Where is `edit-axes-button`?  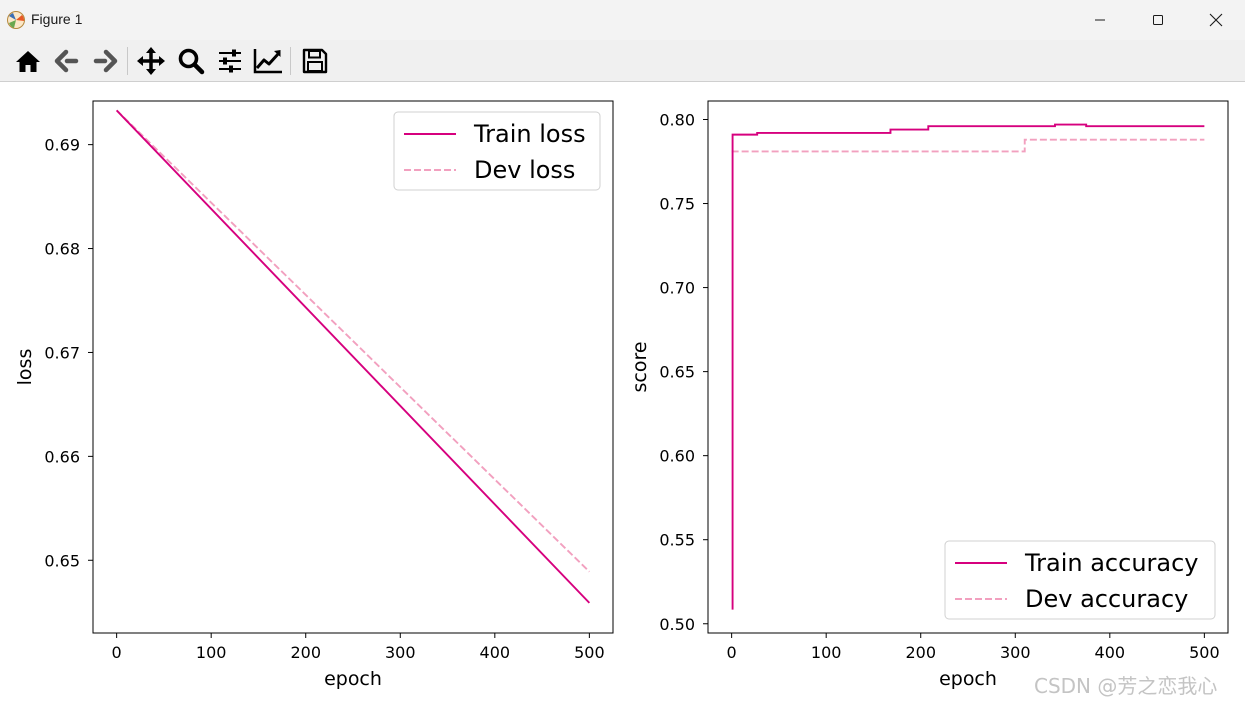 edit-axes-button is located at coordinates (268, 61).